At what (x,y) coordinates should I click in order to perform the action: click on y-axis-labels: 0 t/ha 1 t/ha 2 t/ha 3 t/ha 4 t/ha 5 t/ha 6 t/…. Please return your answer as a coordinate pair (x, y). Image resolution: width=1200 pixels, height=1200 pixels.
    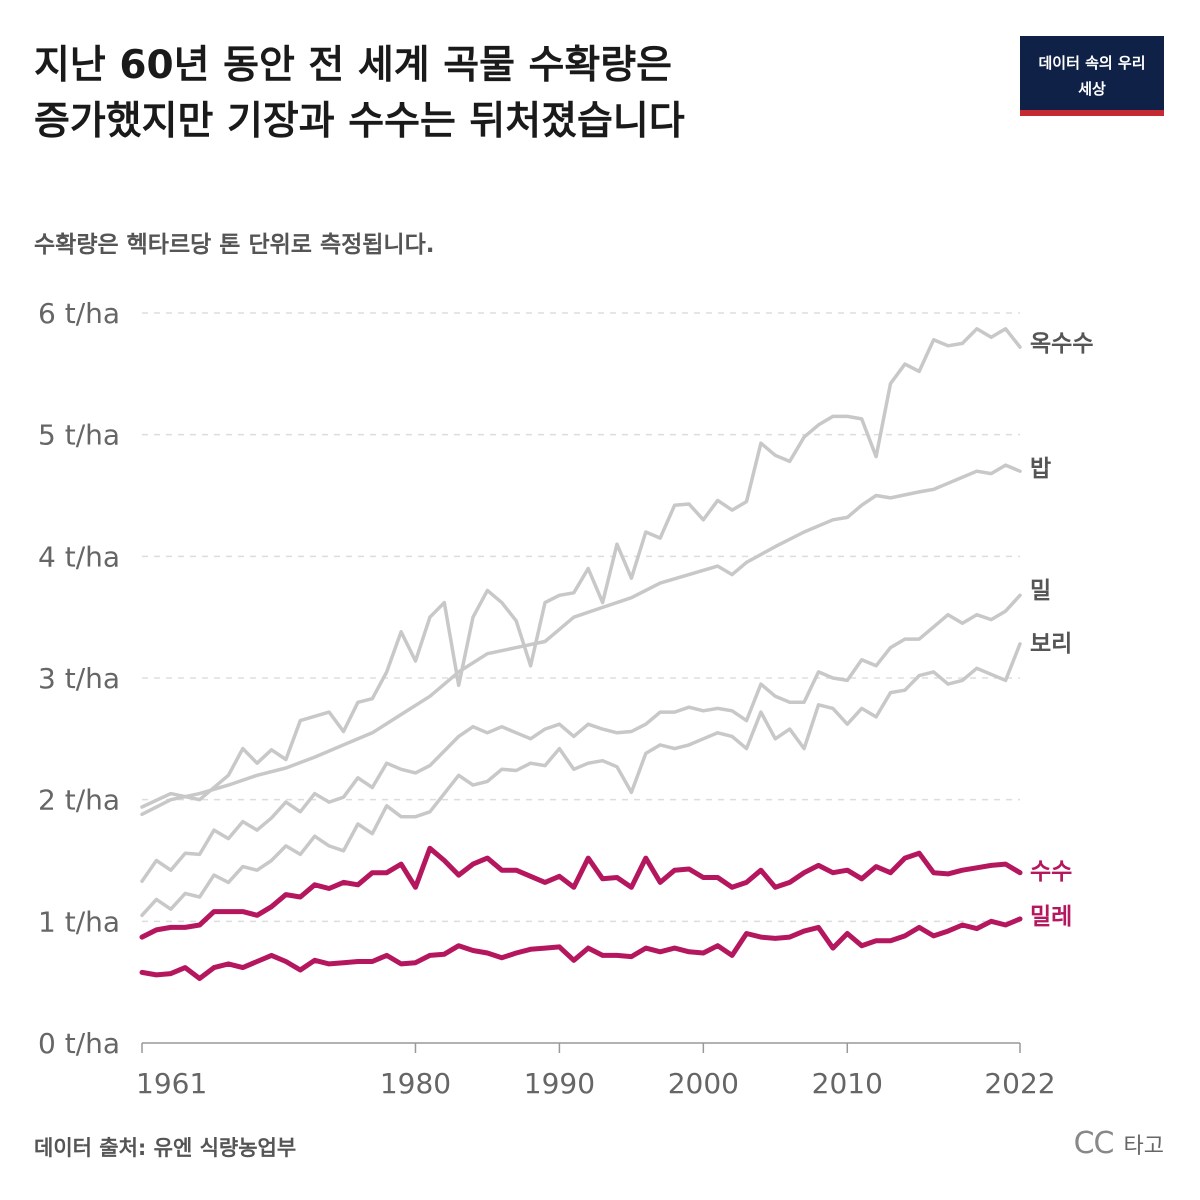
    Looking at the image, I should click on (79, 678).